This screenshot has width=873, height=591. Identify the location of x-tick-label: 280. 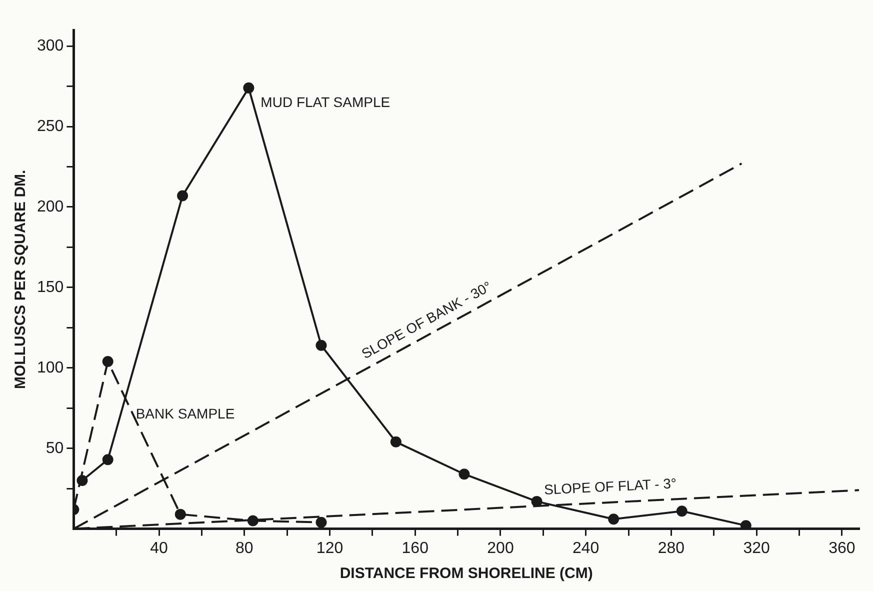
(671, 548).